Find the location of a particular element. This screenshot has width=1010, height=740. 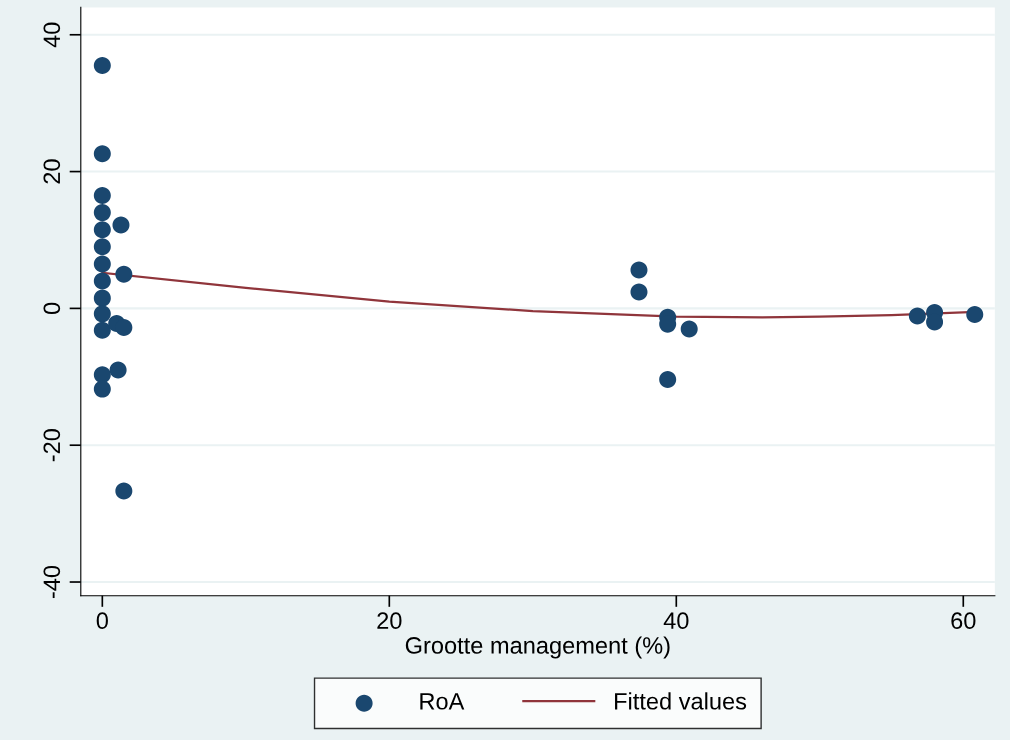

y-tick-label: 40 is located at coordinates (52, 35).